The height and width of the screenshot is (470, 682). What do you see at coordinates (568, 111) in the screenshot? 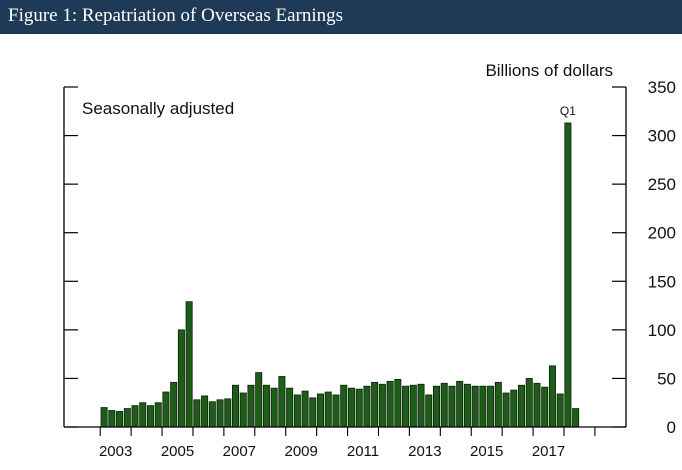
I see `peak-label: Q1` at bounding box center [568, 111].